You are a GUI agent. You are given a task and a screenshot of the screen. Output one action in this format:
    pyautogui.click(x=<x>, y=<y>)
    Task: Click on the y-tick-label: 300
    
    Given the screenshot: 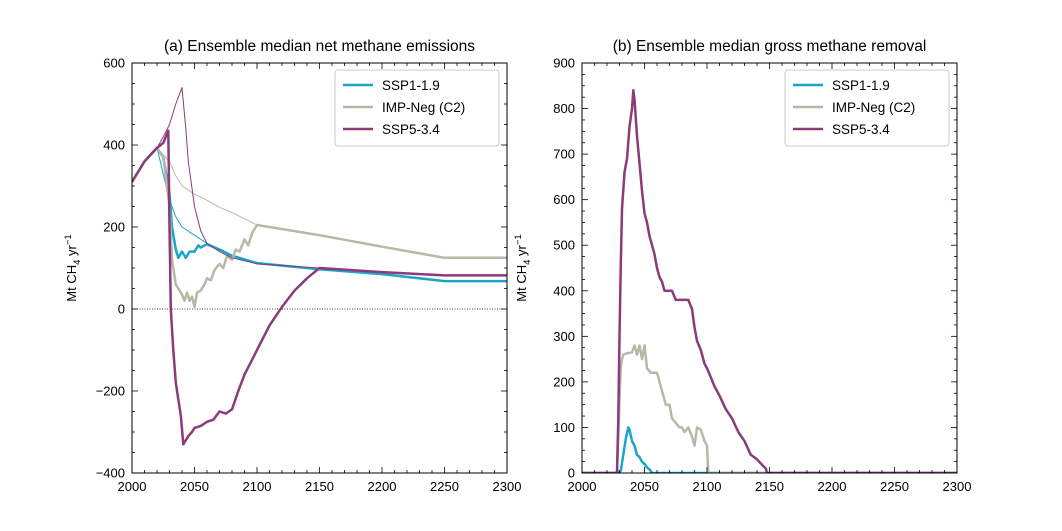 What is the action you would take?
    pyautogui.click(x=564, y=336)
    